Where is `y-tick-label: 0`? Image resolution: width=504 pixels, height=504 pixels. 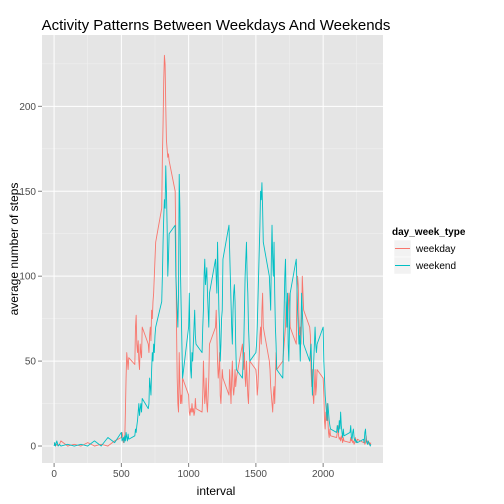
y-tick-label: 0 is located at coordinates (33, 447).